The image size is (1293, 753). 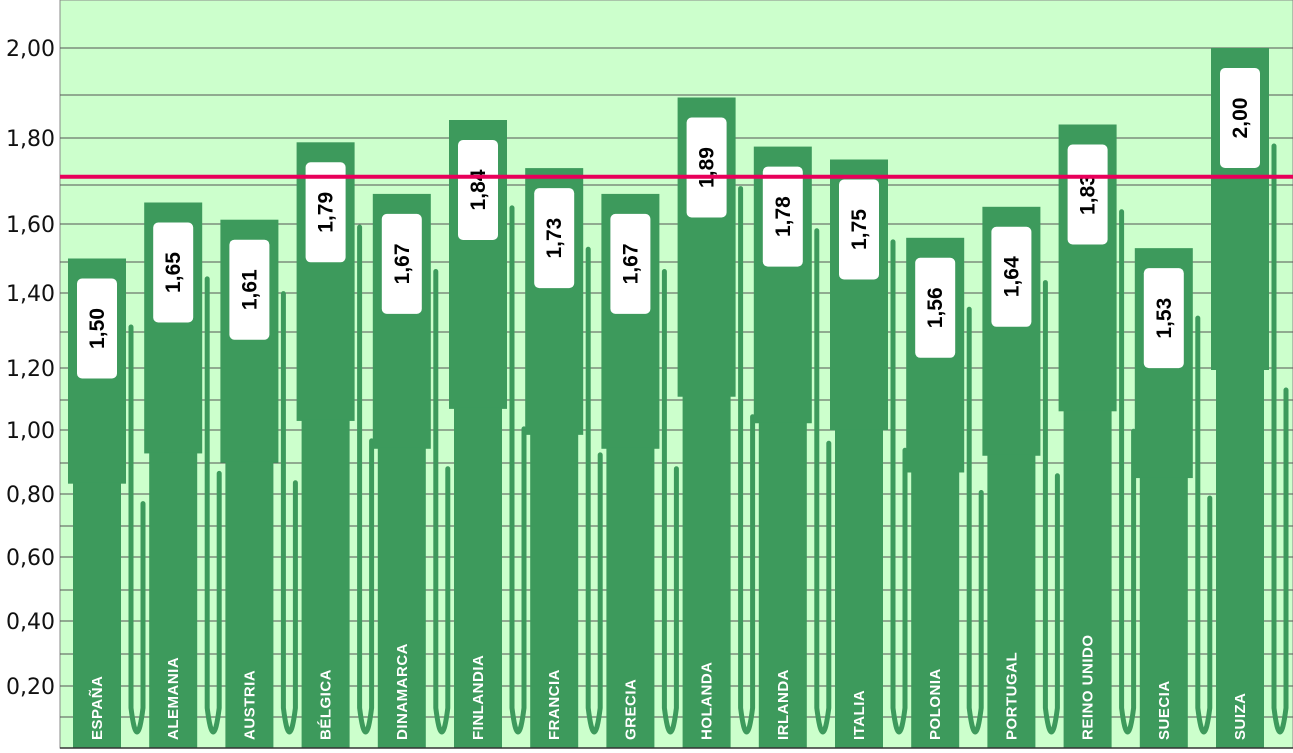 What do you see at coordinates (30, 294) in the screenshot?
I see `y-tick-label: 1,40` at bounding box center [30, 294].